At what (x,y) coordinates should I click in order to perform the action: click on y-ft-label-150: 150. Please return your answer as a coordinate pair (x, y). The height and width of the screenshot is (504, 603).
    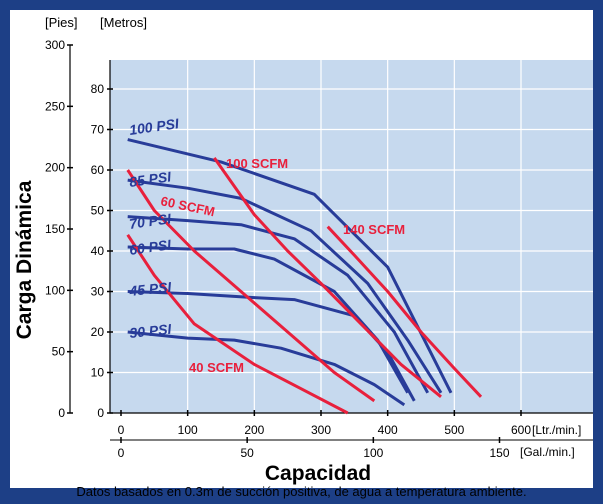
    Looking at the image, I should click on (55, 229).